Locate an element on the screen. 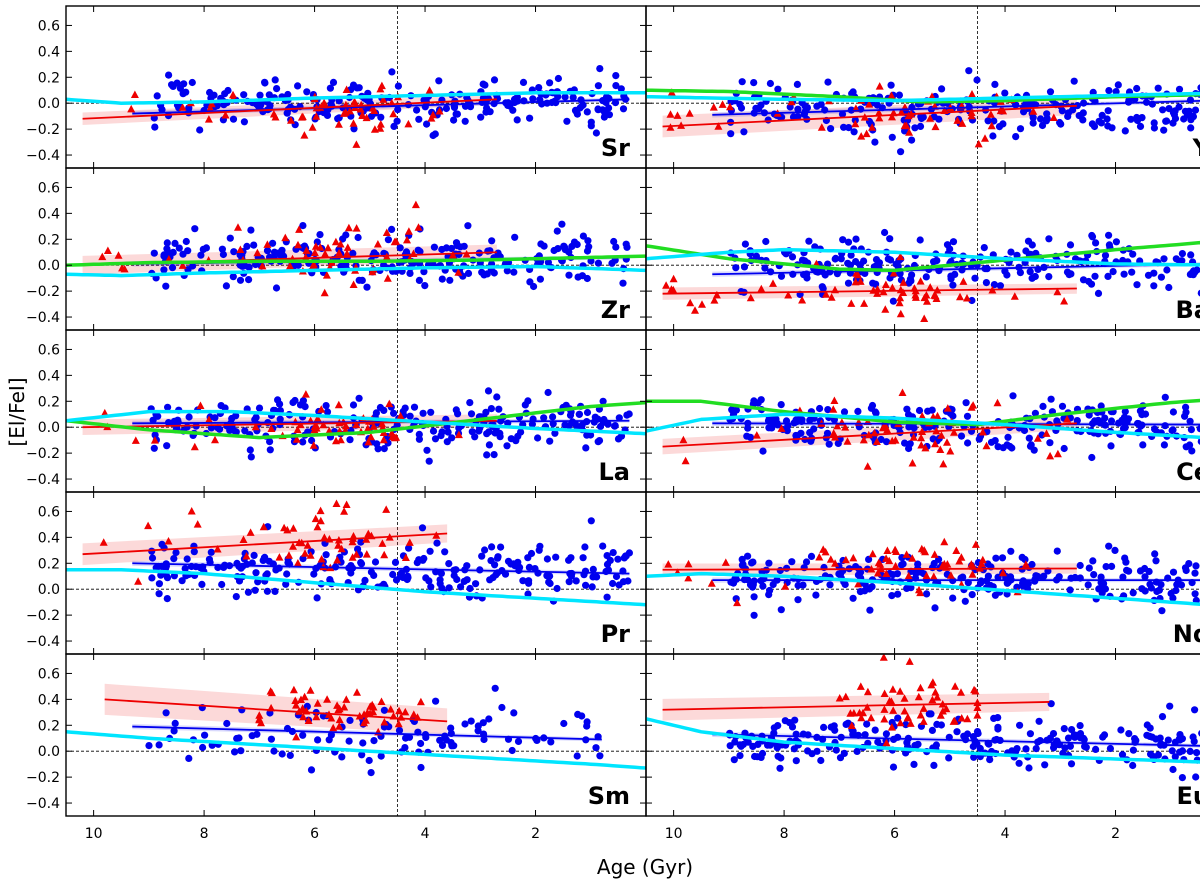 Image resolution: width=1200 pixels, height=886 pixels. y-tick-label: −0.4 is located at coordinates (43, 318).